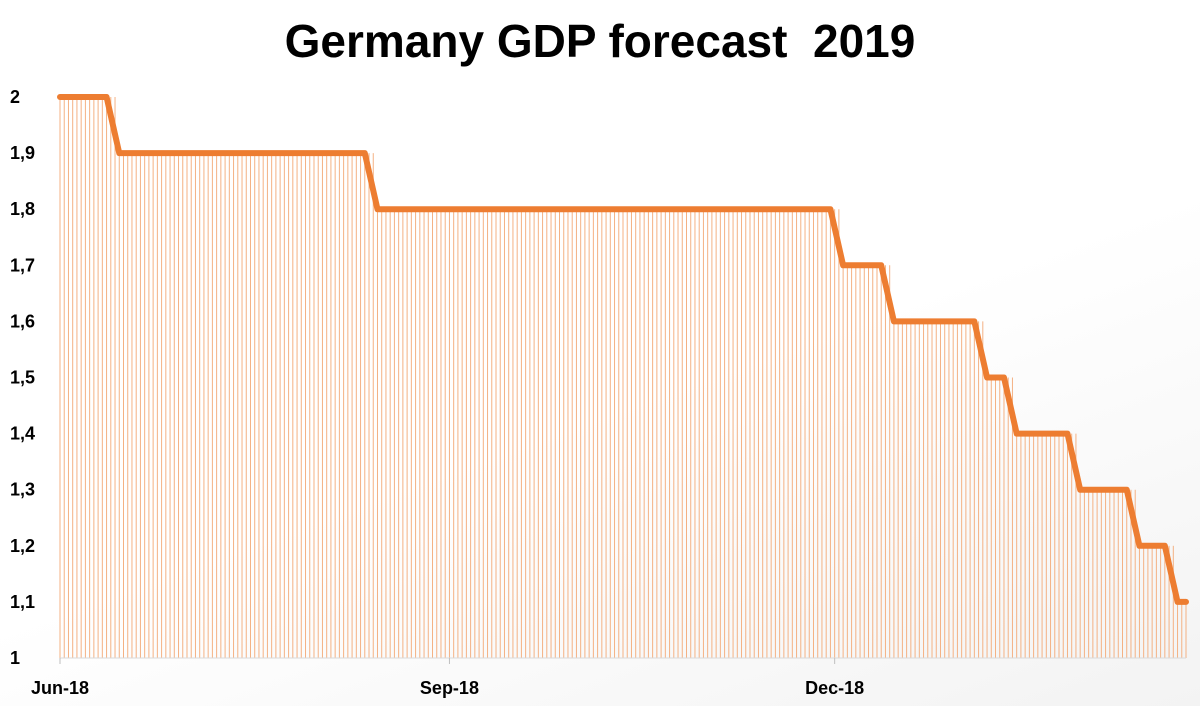  I want to click on x-tick-label: Jun-18, so click(60, 688).